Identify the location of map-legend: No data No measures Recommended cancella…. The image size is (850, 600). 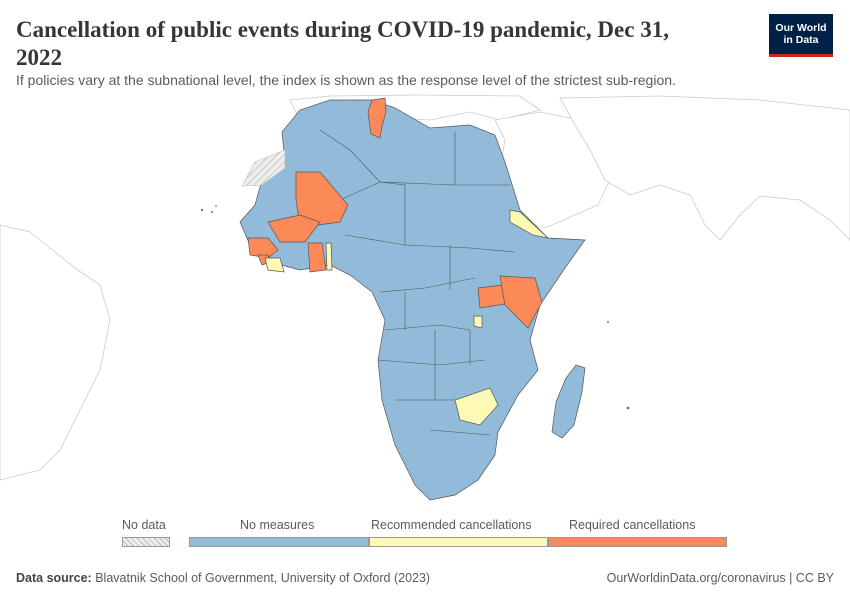
(425, 532).